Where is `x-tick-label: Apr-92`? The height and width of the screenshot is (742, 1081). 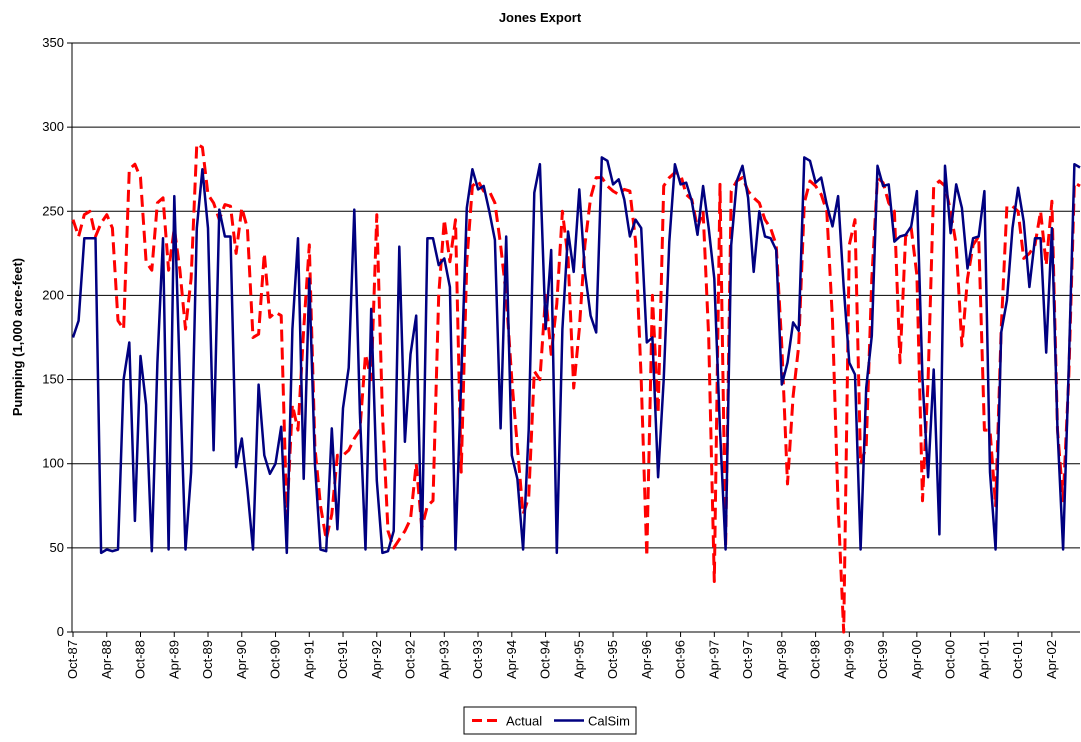
x-tick-label: Apr-92 is located at coordinates (376, 659).